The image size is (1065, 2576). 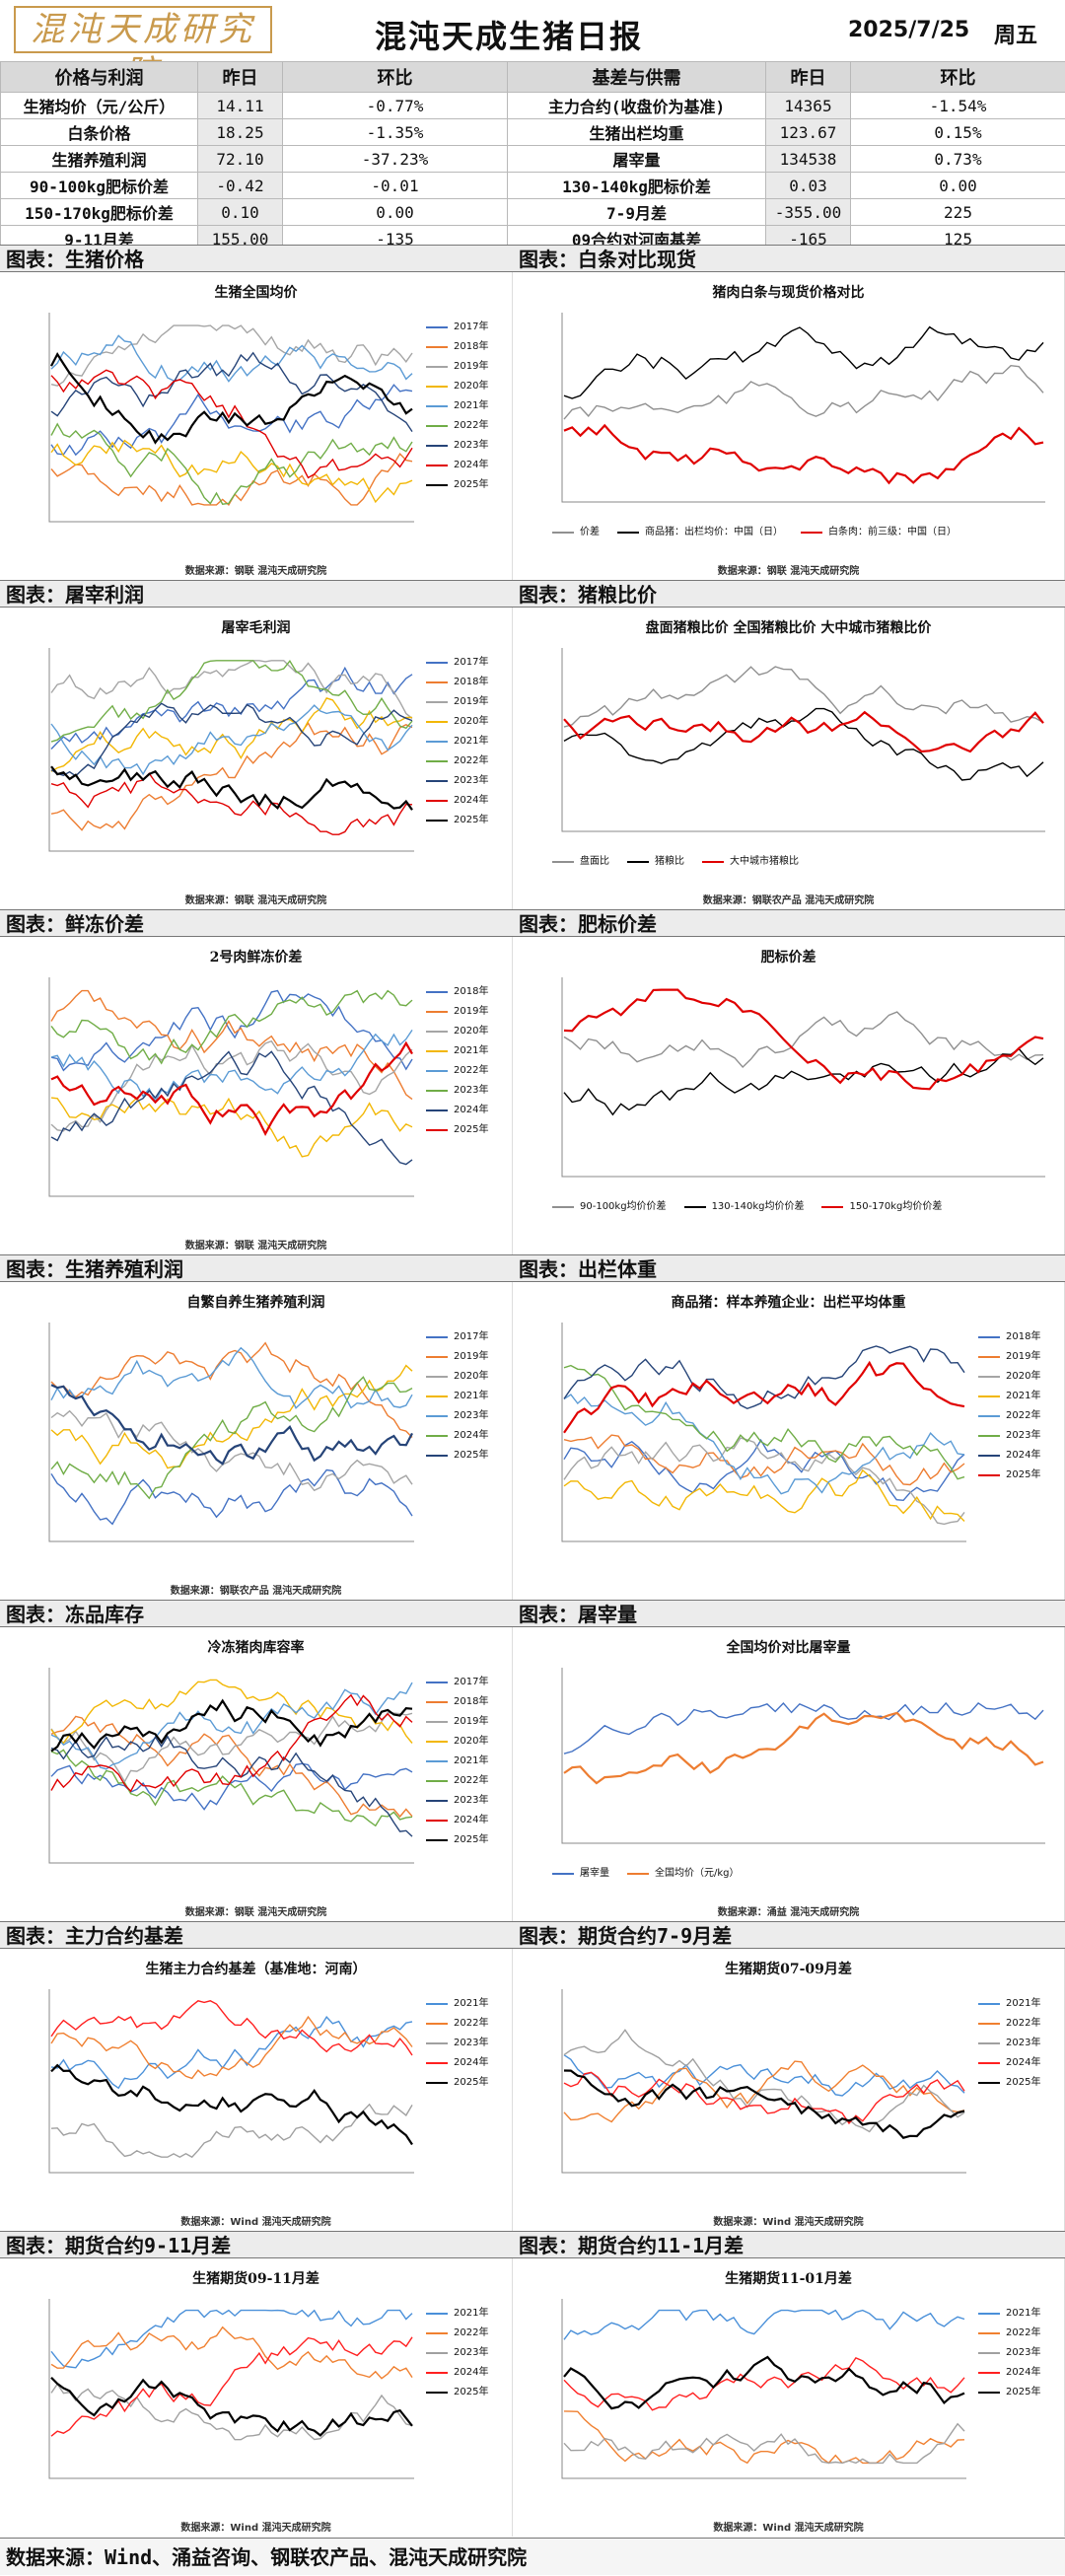 I want to click on chart-area: 全国均价对比屠宰量屠宰量全国均价（元/kg）数据来源：涌益 混沌天成研究院, so click(x=789, y=1774).